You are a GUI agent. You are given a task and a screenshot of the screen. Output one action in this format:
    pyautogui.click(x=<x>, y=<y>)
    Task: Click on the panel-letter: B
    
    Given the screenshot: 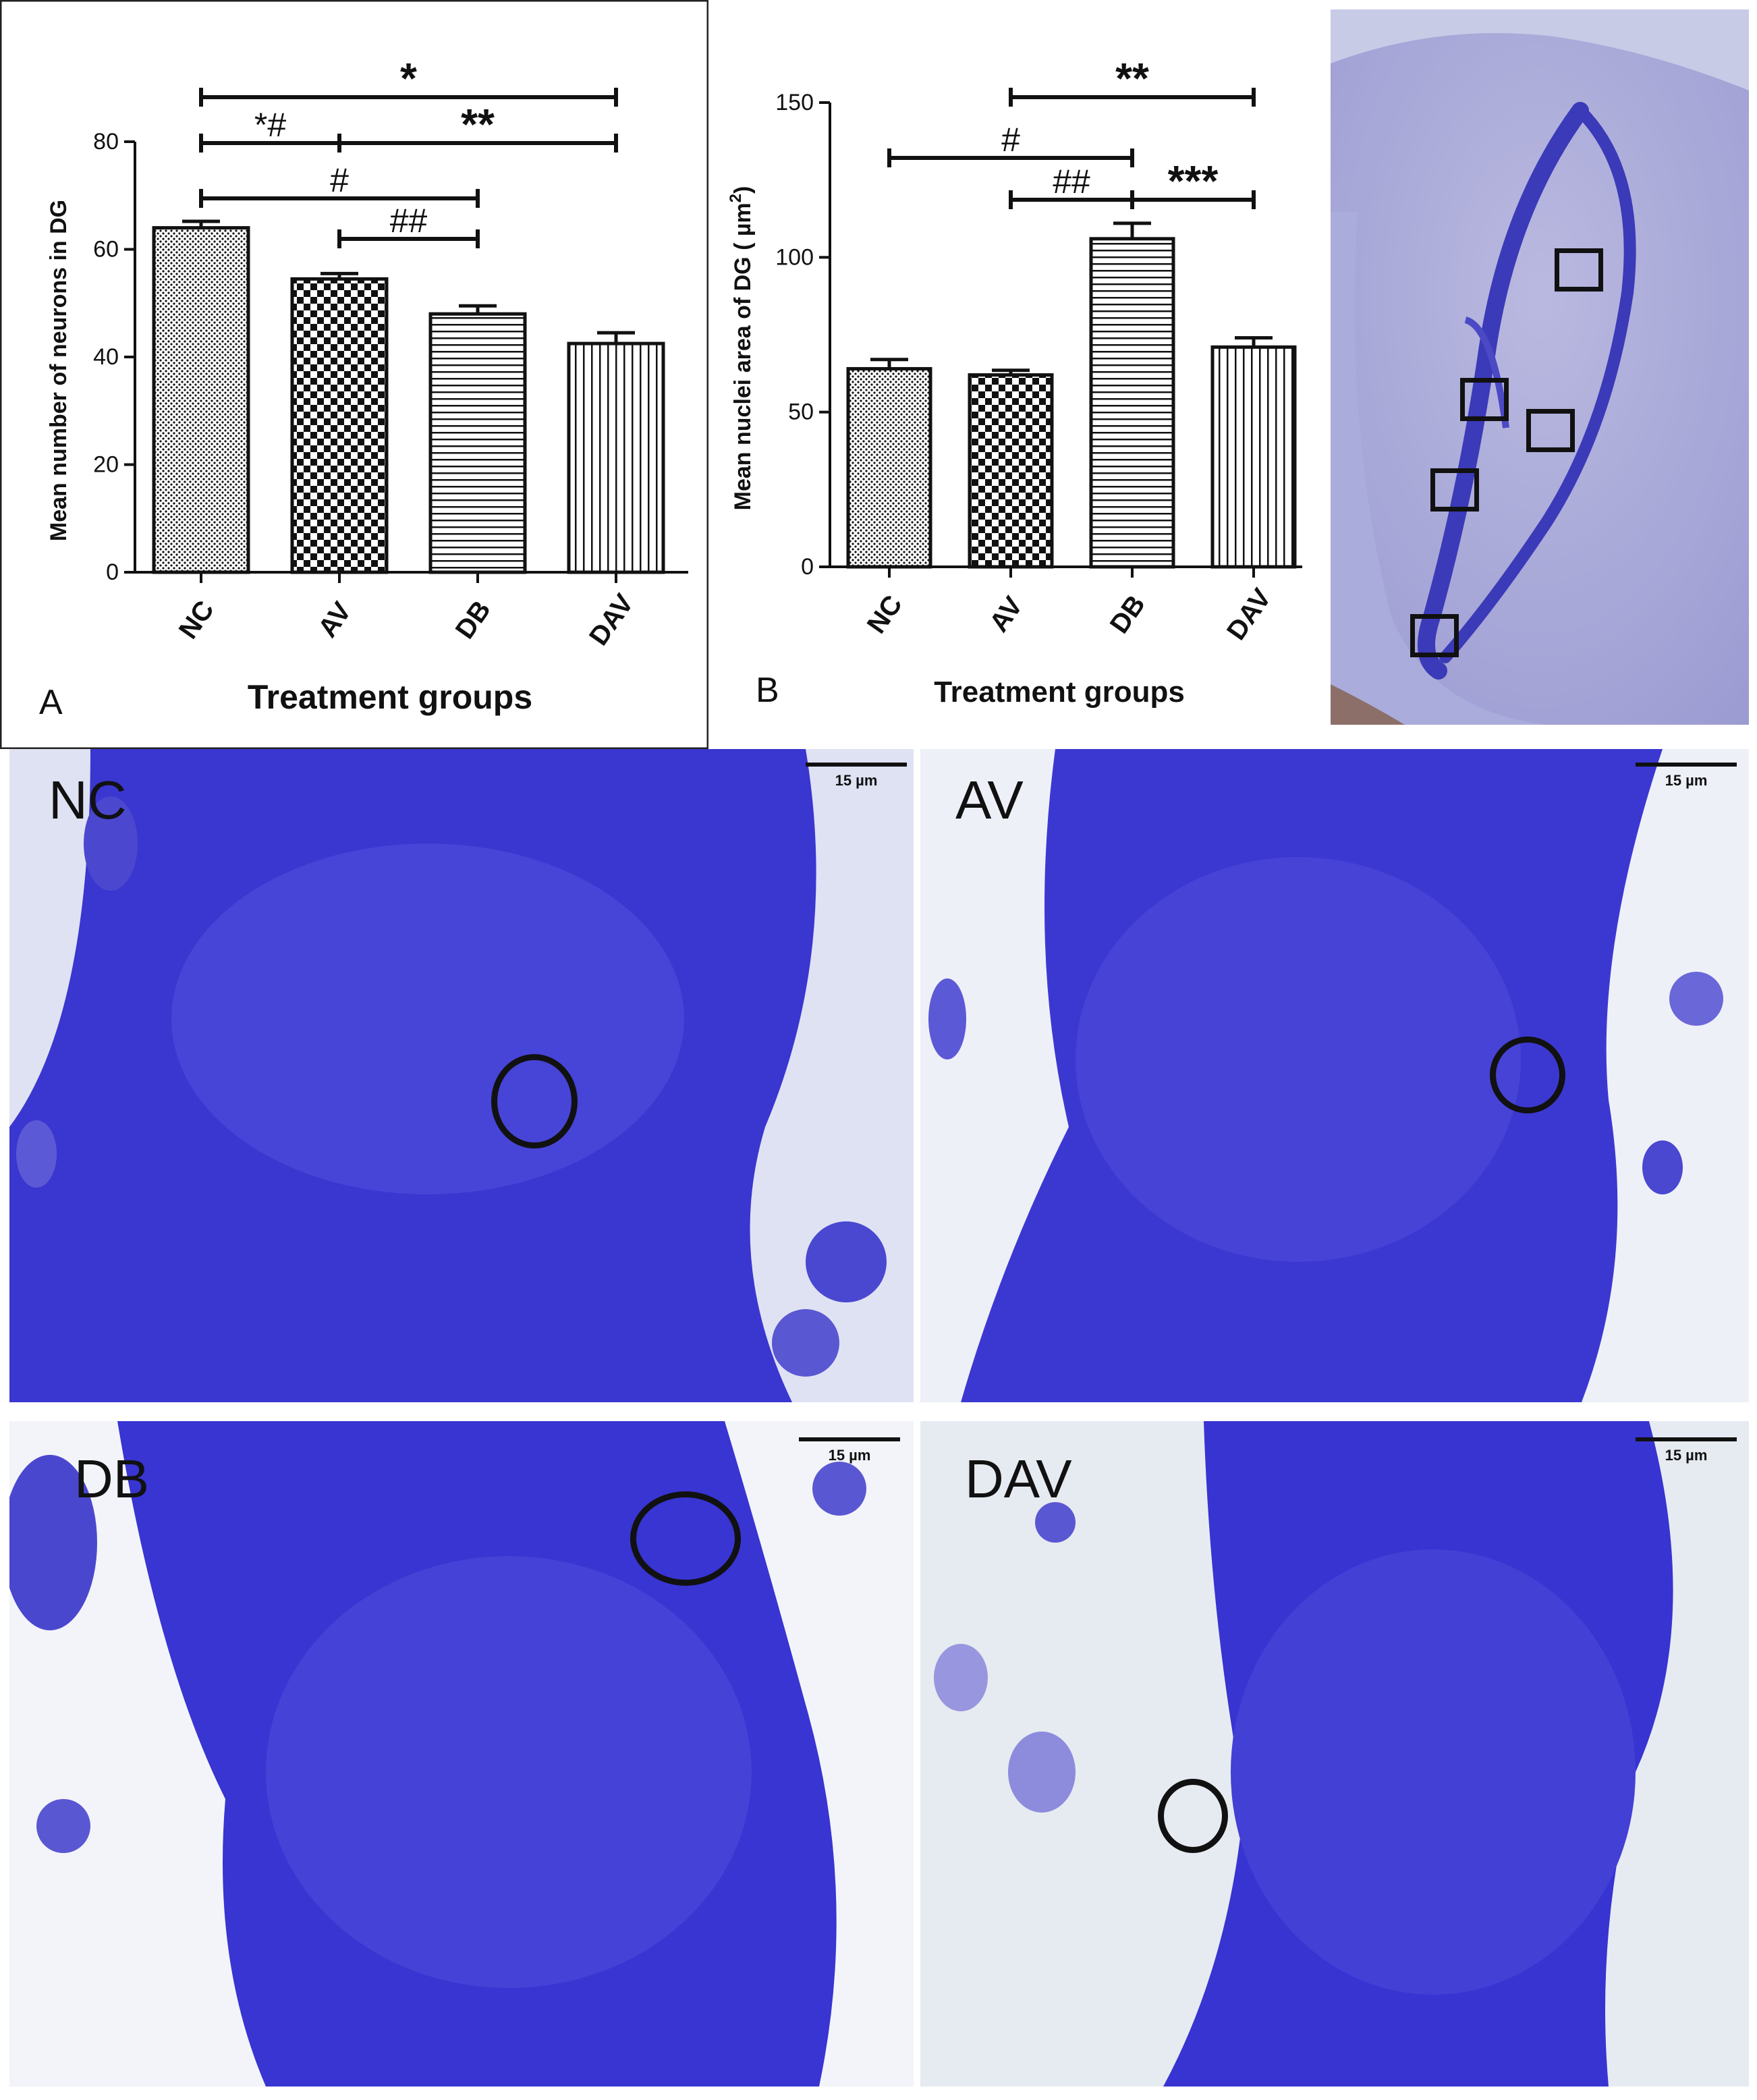 What is the action you would take?
    pyautogui.click(x=767, y=690)
    